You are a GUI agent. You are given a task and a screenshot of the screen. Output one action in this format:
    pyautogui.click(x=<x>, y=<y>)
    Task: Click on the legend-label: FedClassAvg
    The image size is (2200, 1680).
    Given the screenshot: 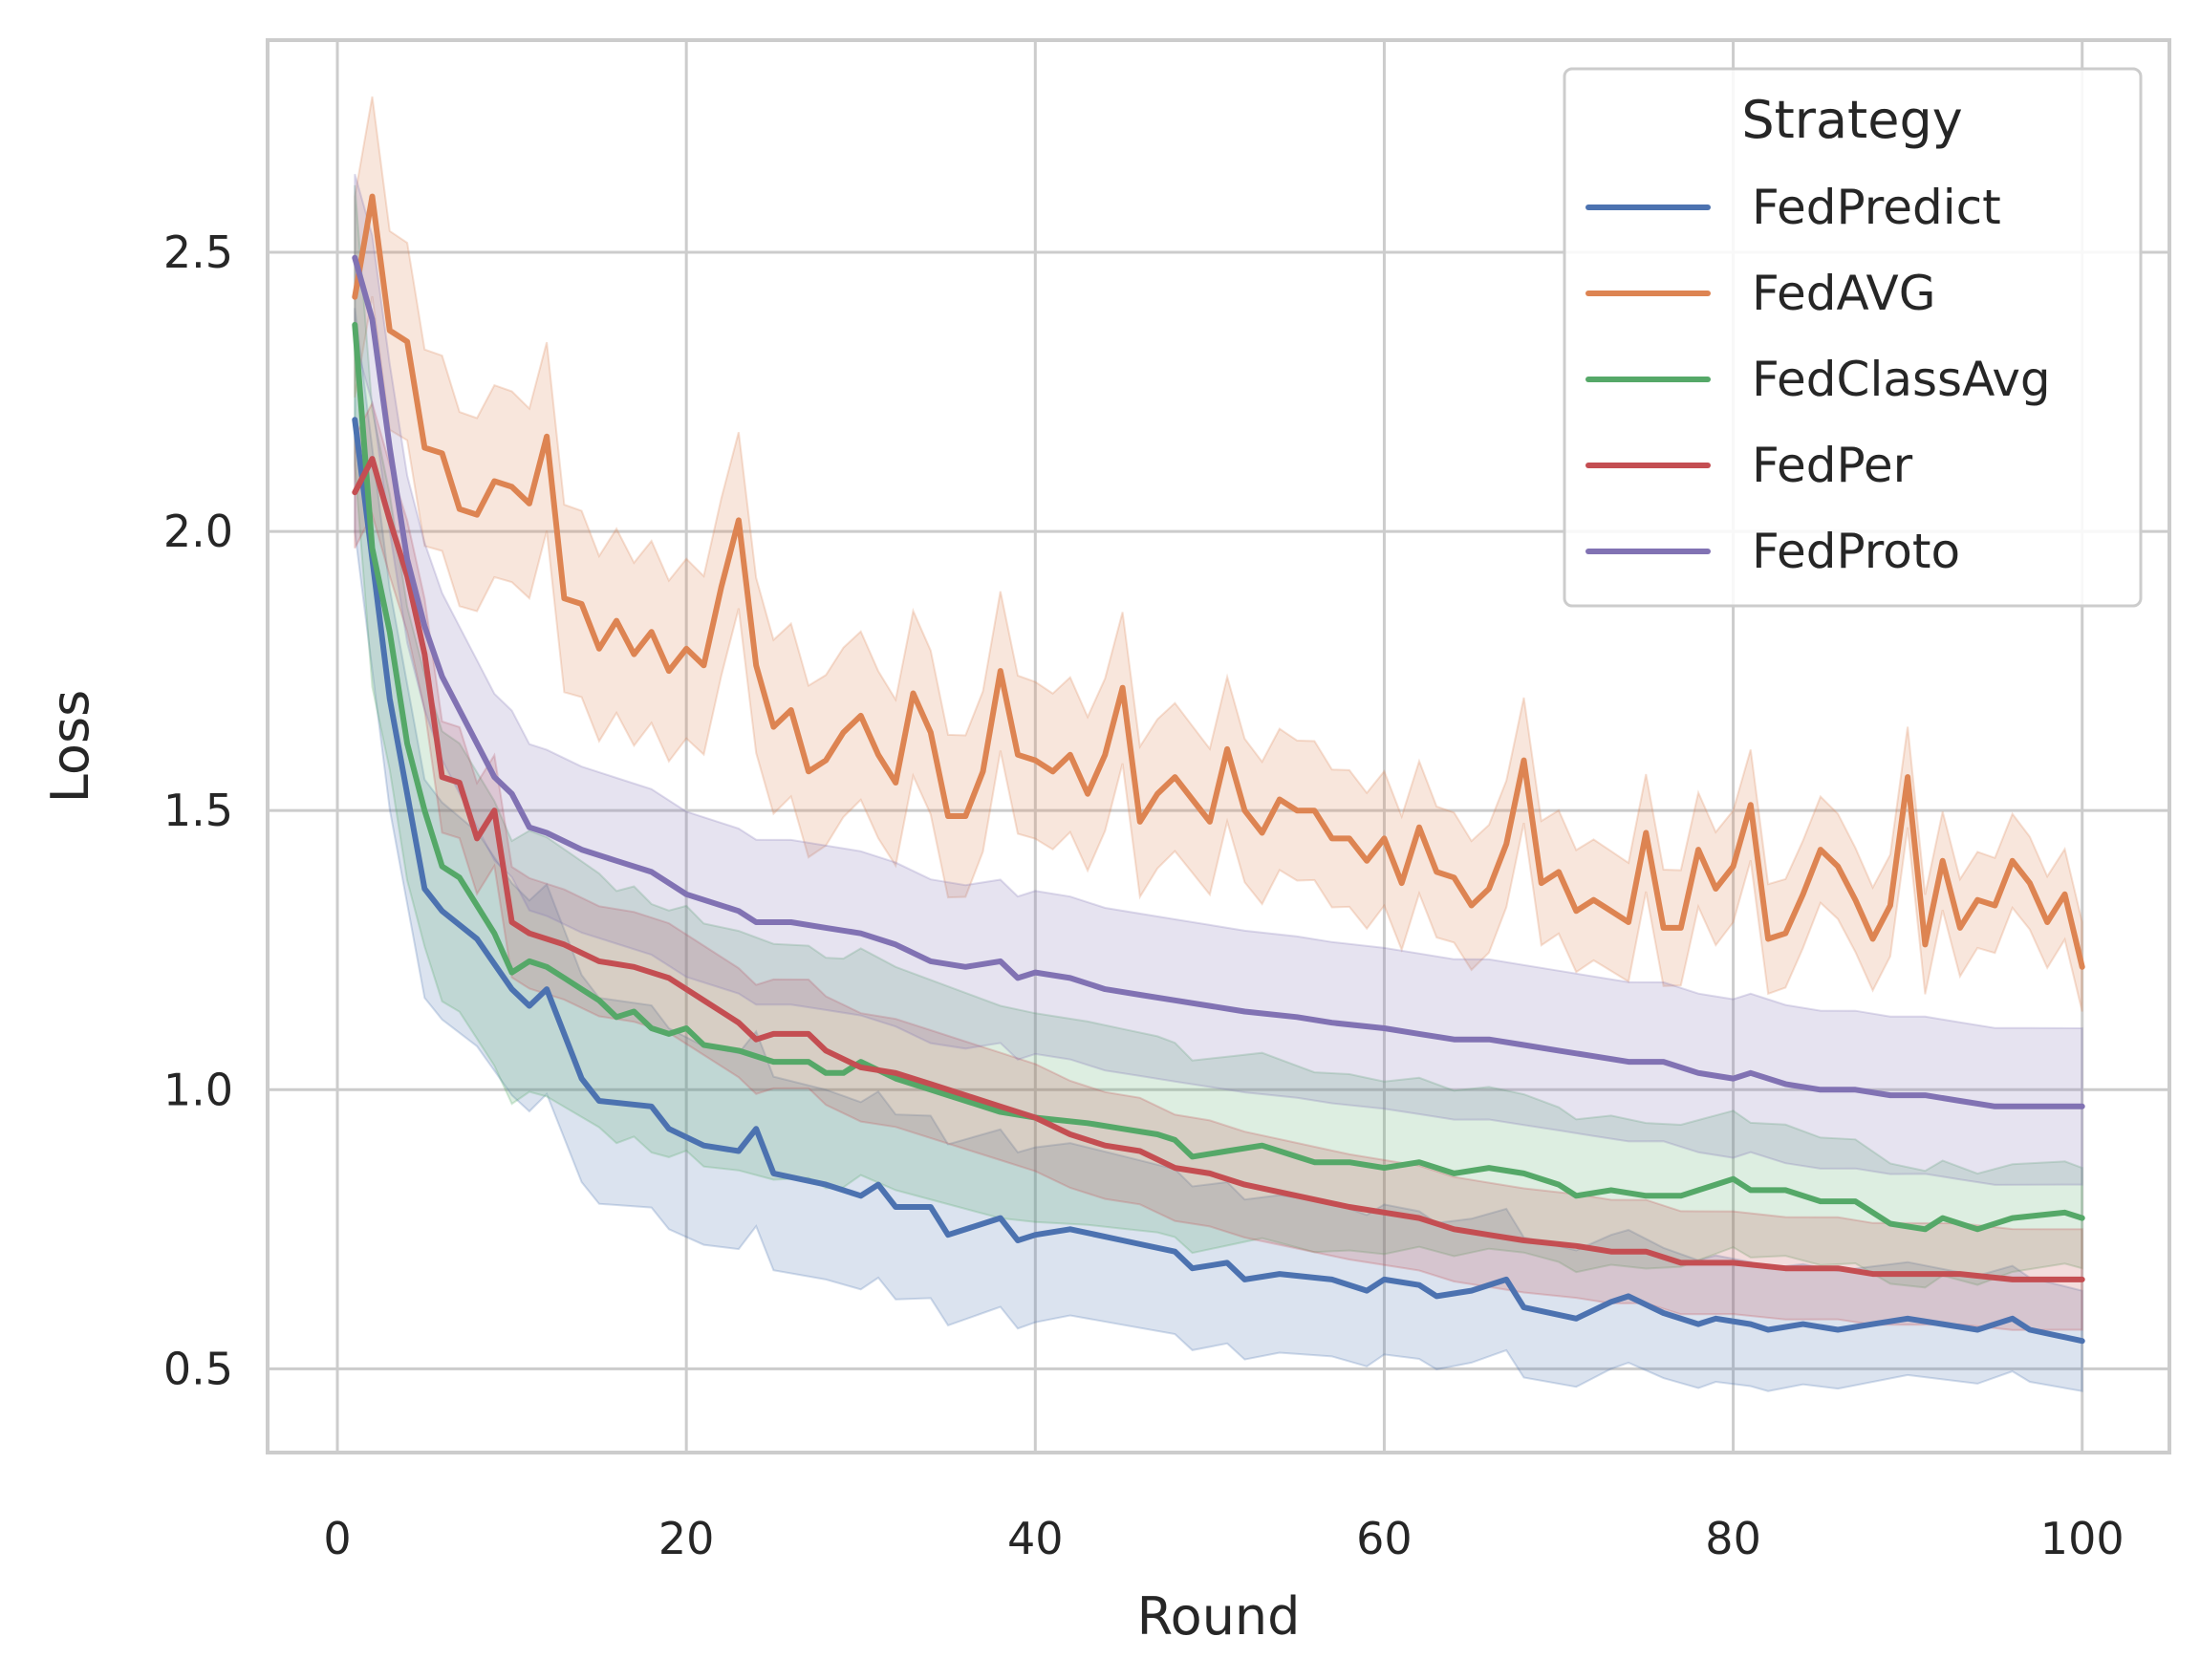 What is the action you would take?
    pyautogui.click(x=1901, y=379)
    